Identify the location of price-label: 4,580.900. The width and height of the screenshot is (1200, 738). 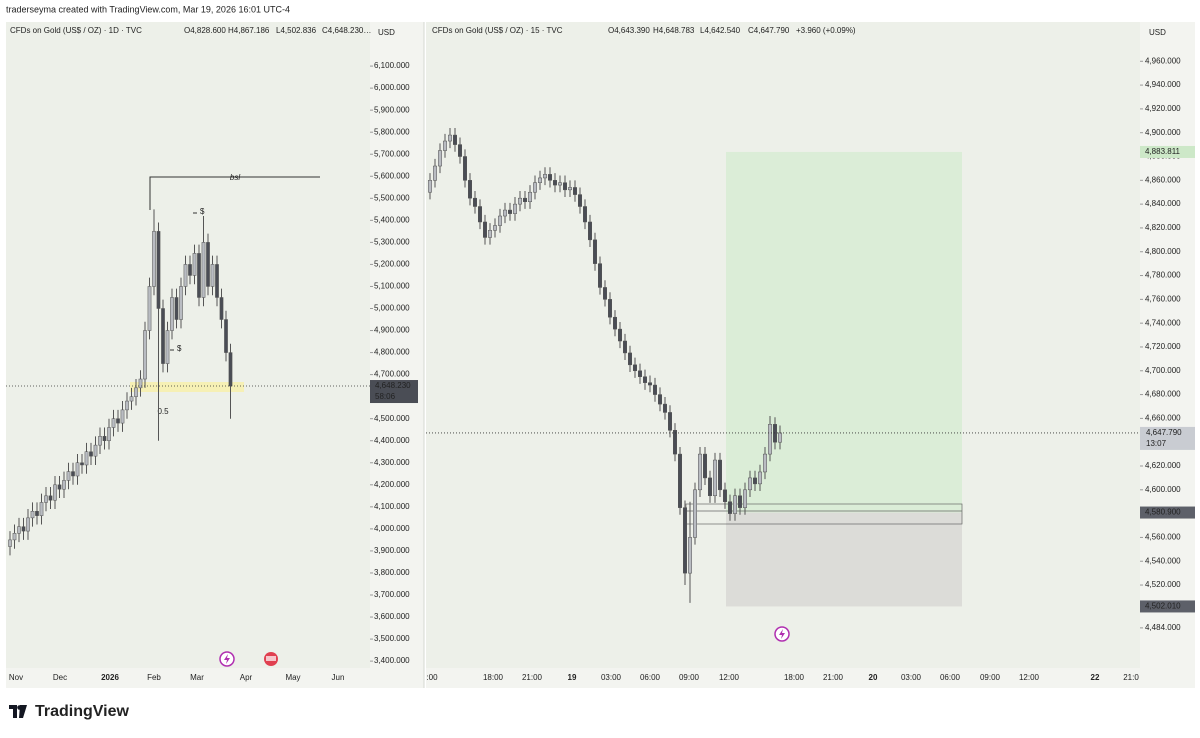
(1163, 512).